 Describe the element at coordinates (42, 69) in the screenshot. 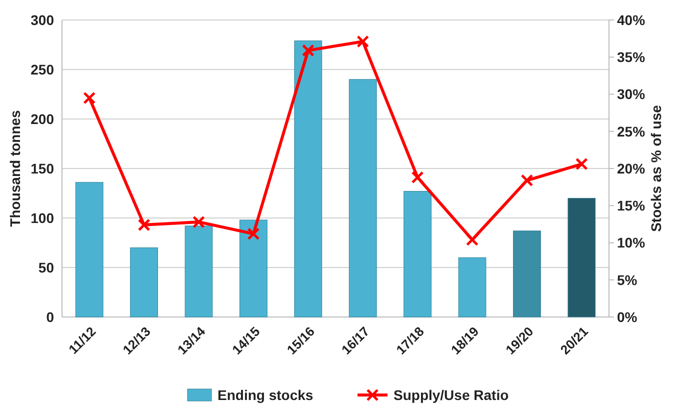

I see `y-tick-label: 250` at that location.